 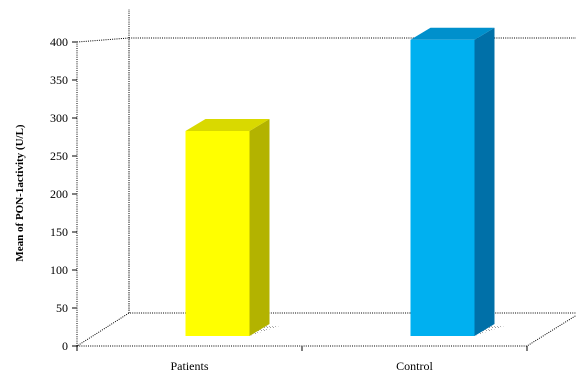 What do you see at coordinates (59, 118) in the screenshot?
I see `y-tick-label: 300` at bounding box center [59, 118].